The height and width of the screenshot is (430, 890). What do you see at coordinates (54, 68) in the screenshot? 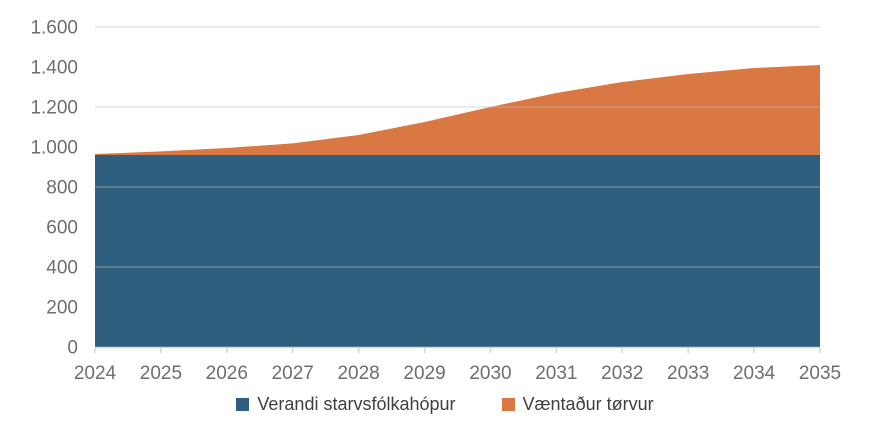
I see `y-axis-label: 1.400` at bounding box center [54, 68].